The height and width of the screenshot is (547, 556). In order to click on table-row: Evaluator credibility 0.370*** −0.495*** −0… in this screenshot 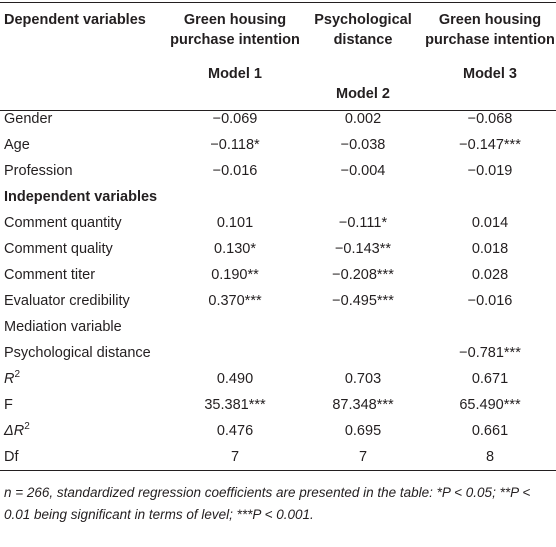, I will do `click(278, 301)`.